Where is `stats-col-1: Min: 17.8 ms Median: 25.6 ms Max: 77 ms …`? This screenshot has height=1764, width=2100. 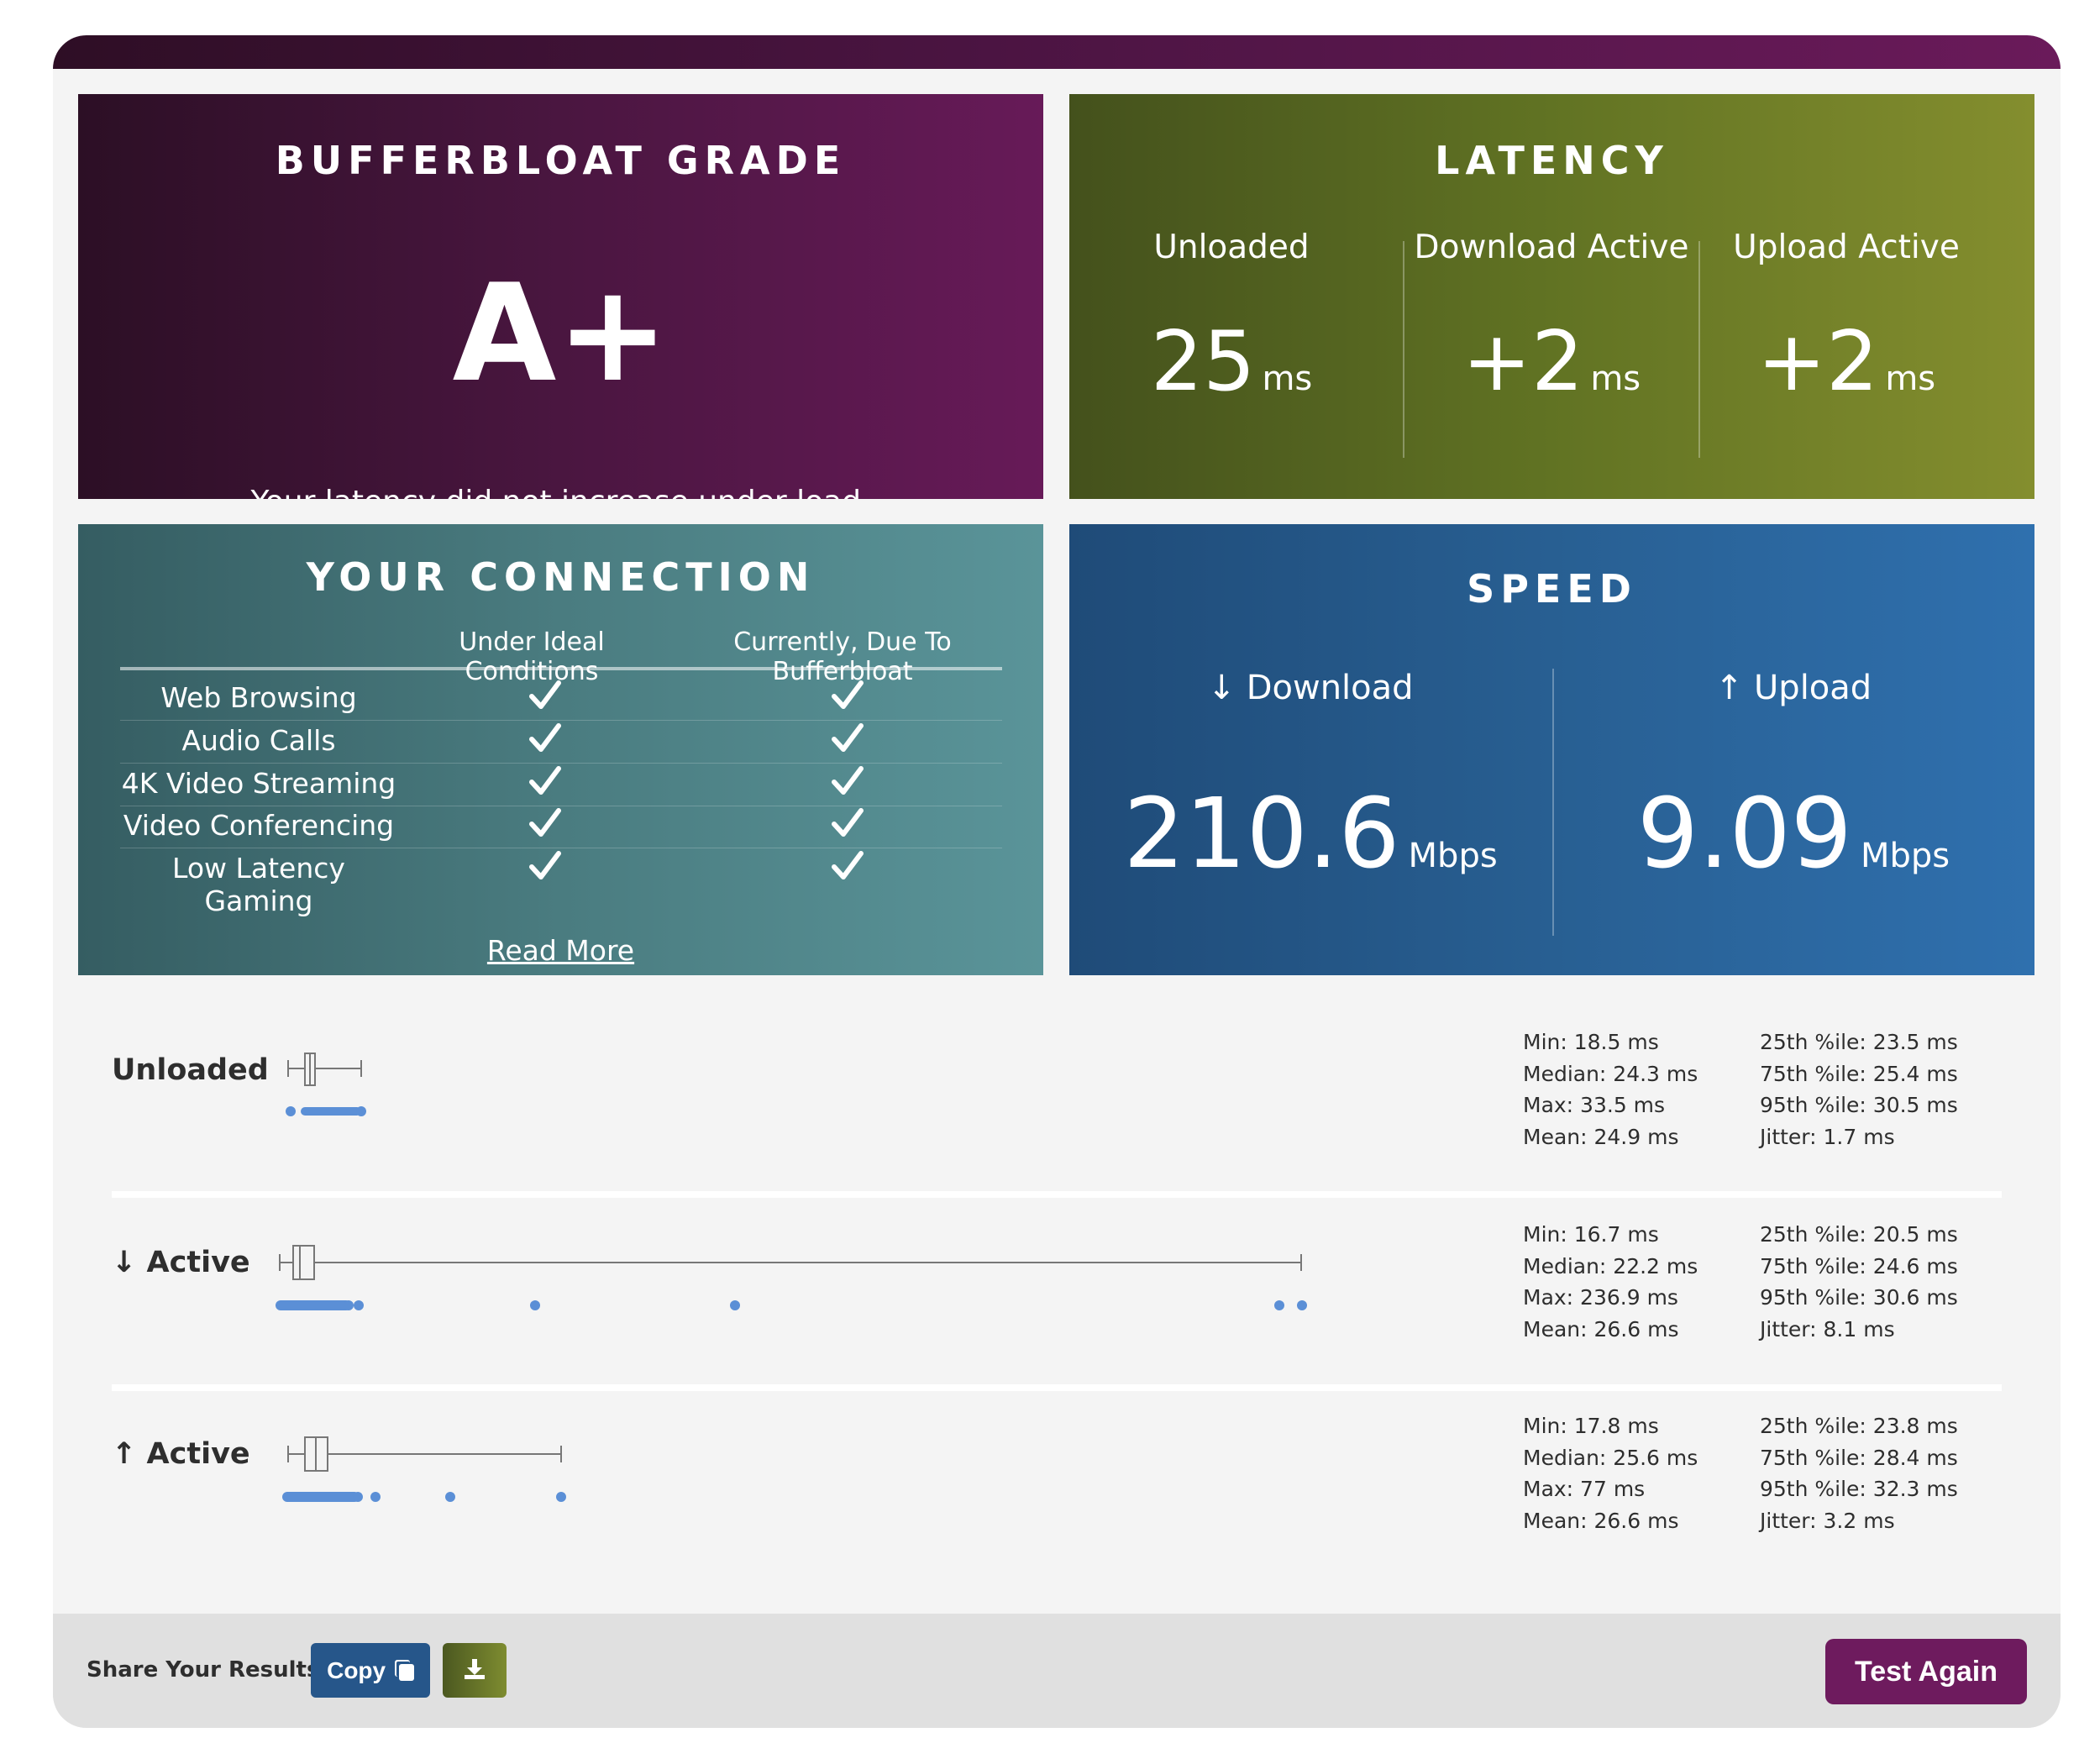
stats-col-1: Min: 17.8 ms Median: 25.6 ms Max: 77 ms … is located at coordinates (1610, 1473).